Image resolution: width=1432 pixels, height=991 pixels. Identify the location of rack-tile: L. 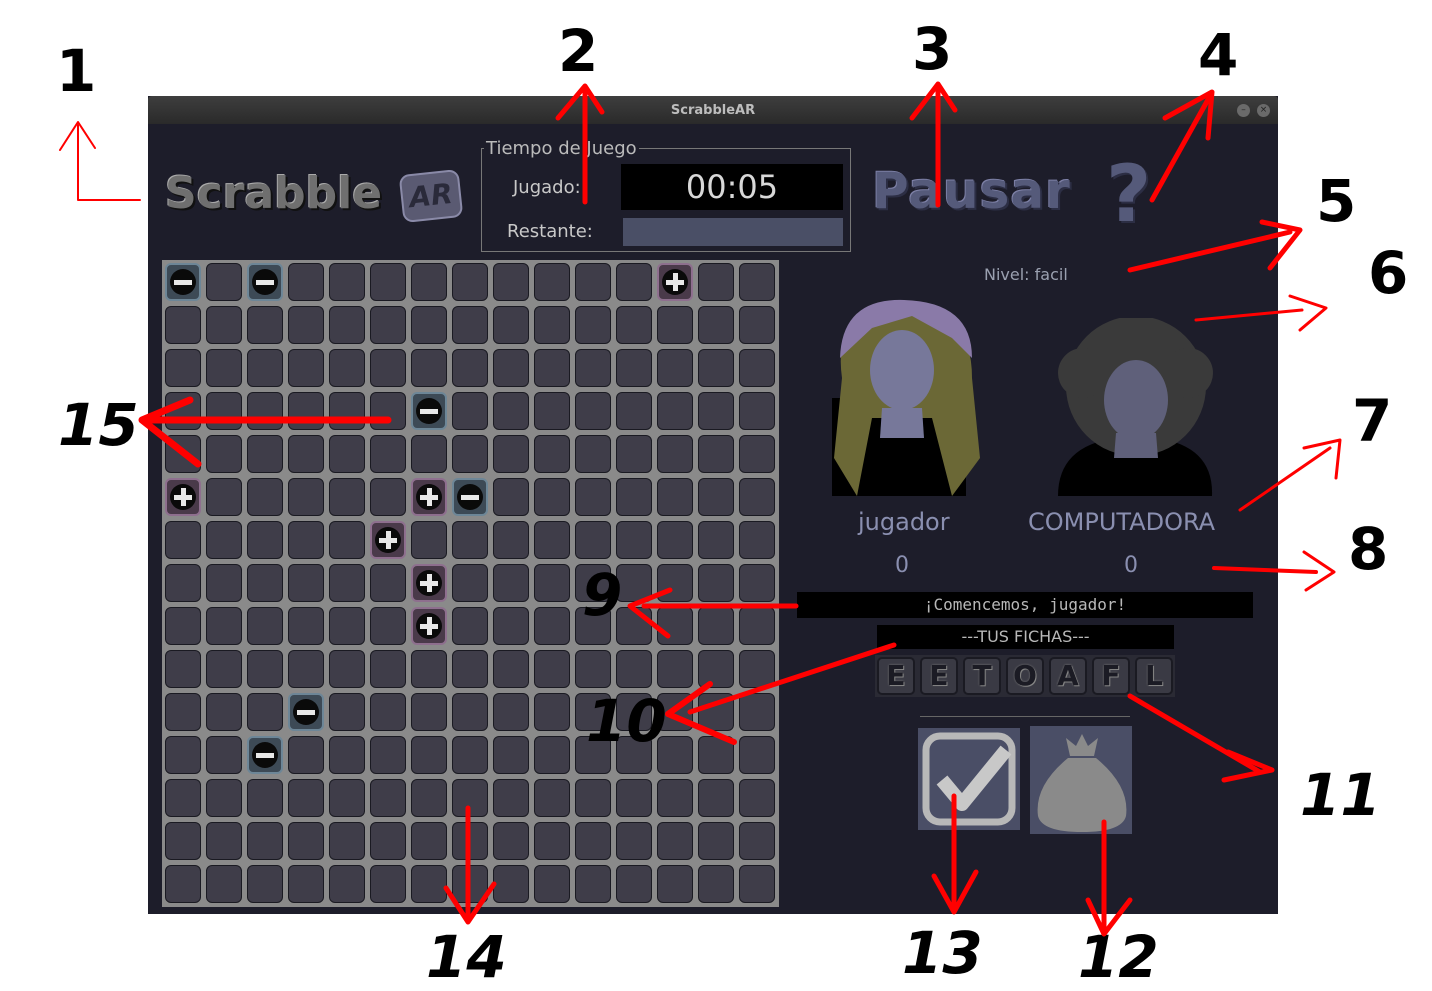
(1154, 676).